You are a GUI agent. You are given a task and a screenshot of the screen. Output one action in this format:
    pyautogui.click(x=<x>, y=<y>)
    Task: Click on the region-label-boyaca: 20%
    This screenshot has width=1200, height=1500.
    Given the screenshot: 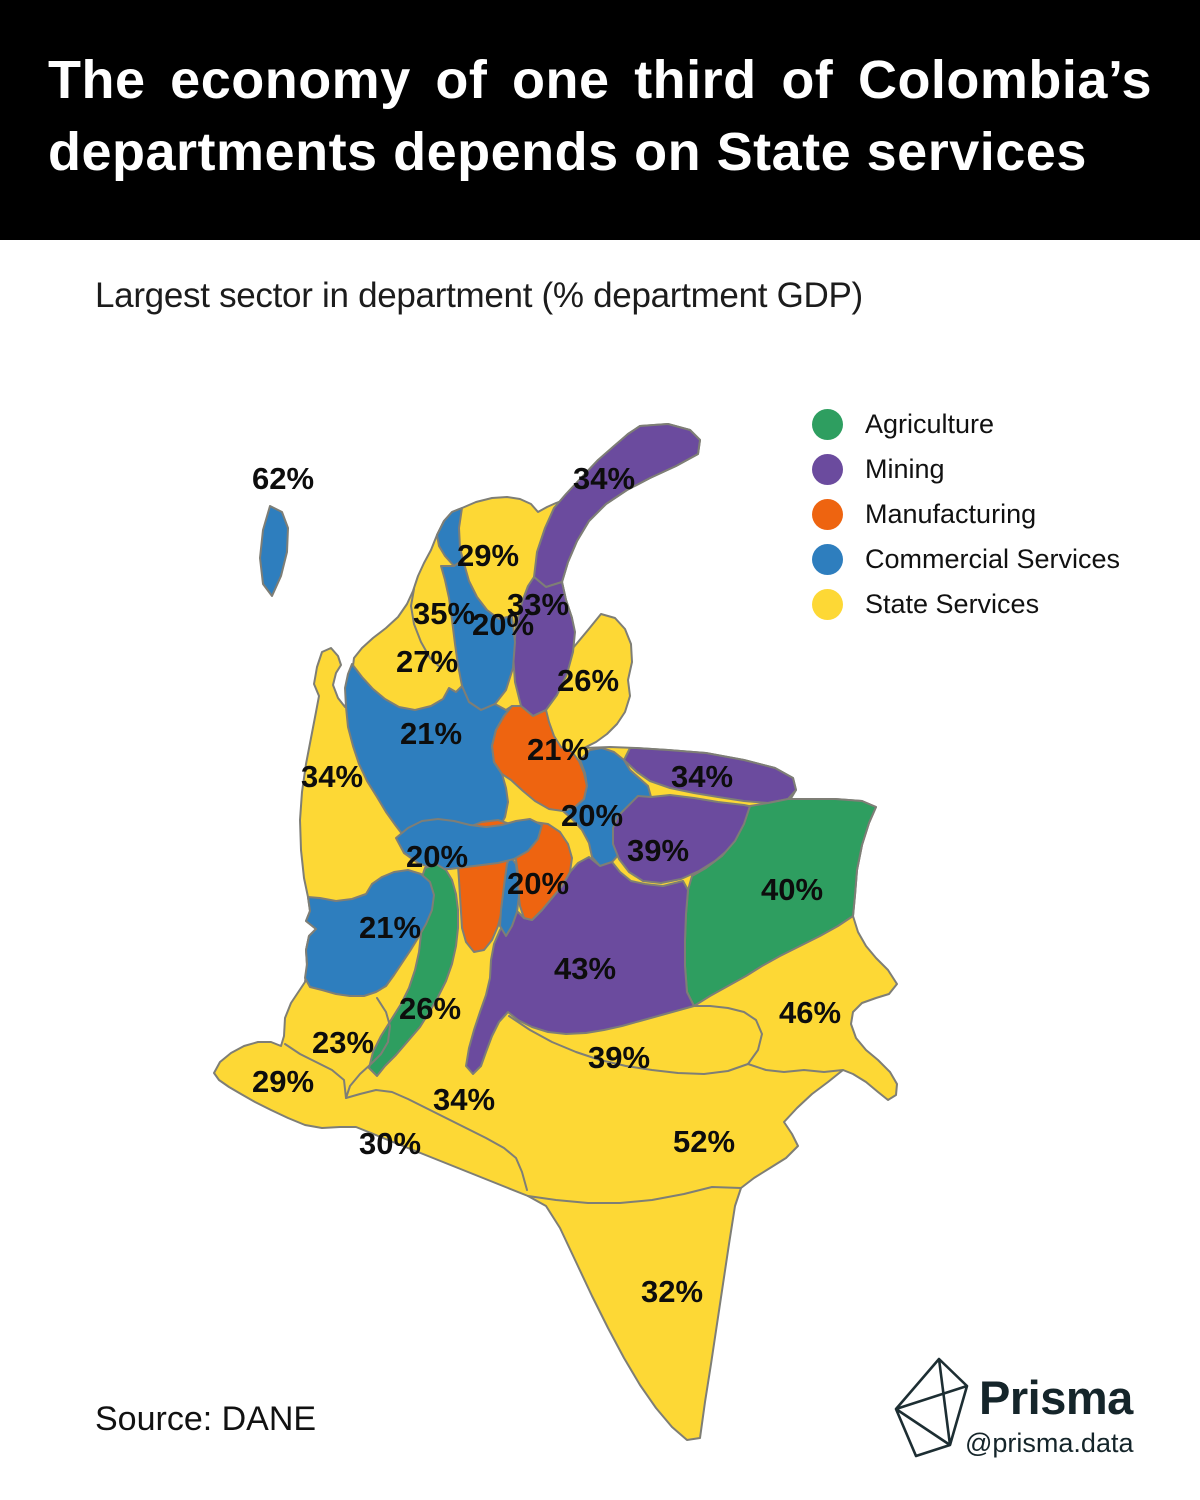 What is the action you would take?
    pyautogui.click(x=592, y=815)
    